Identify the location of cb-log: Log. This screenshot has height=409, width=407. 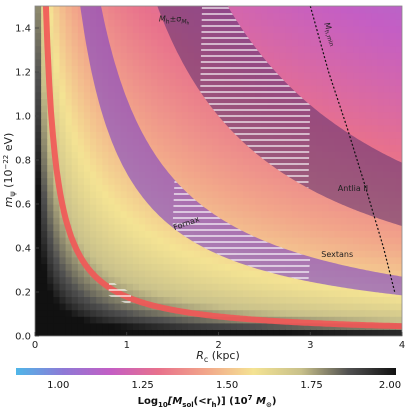
(148, 401).